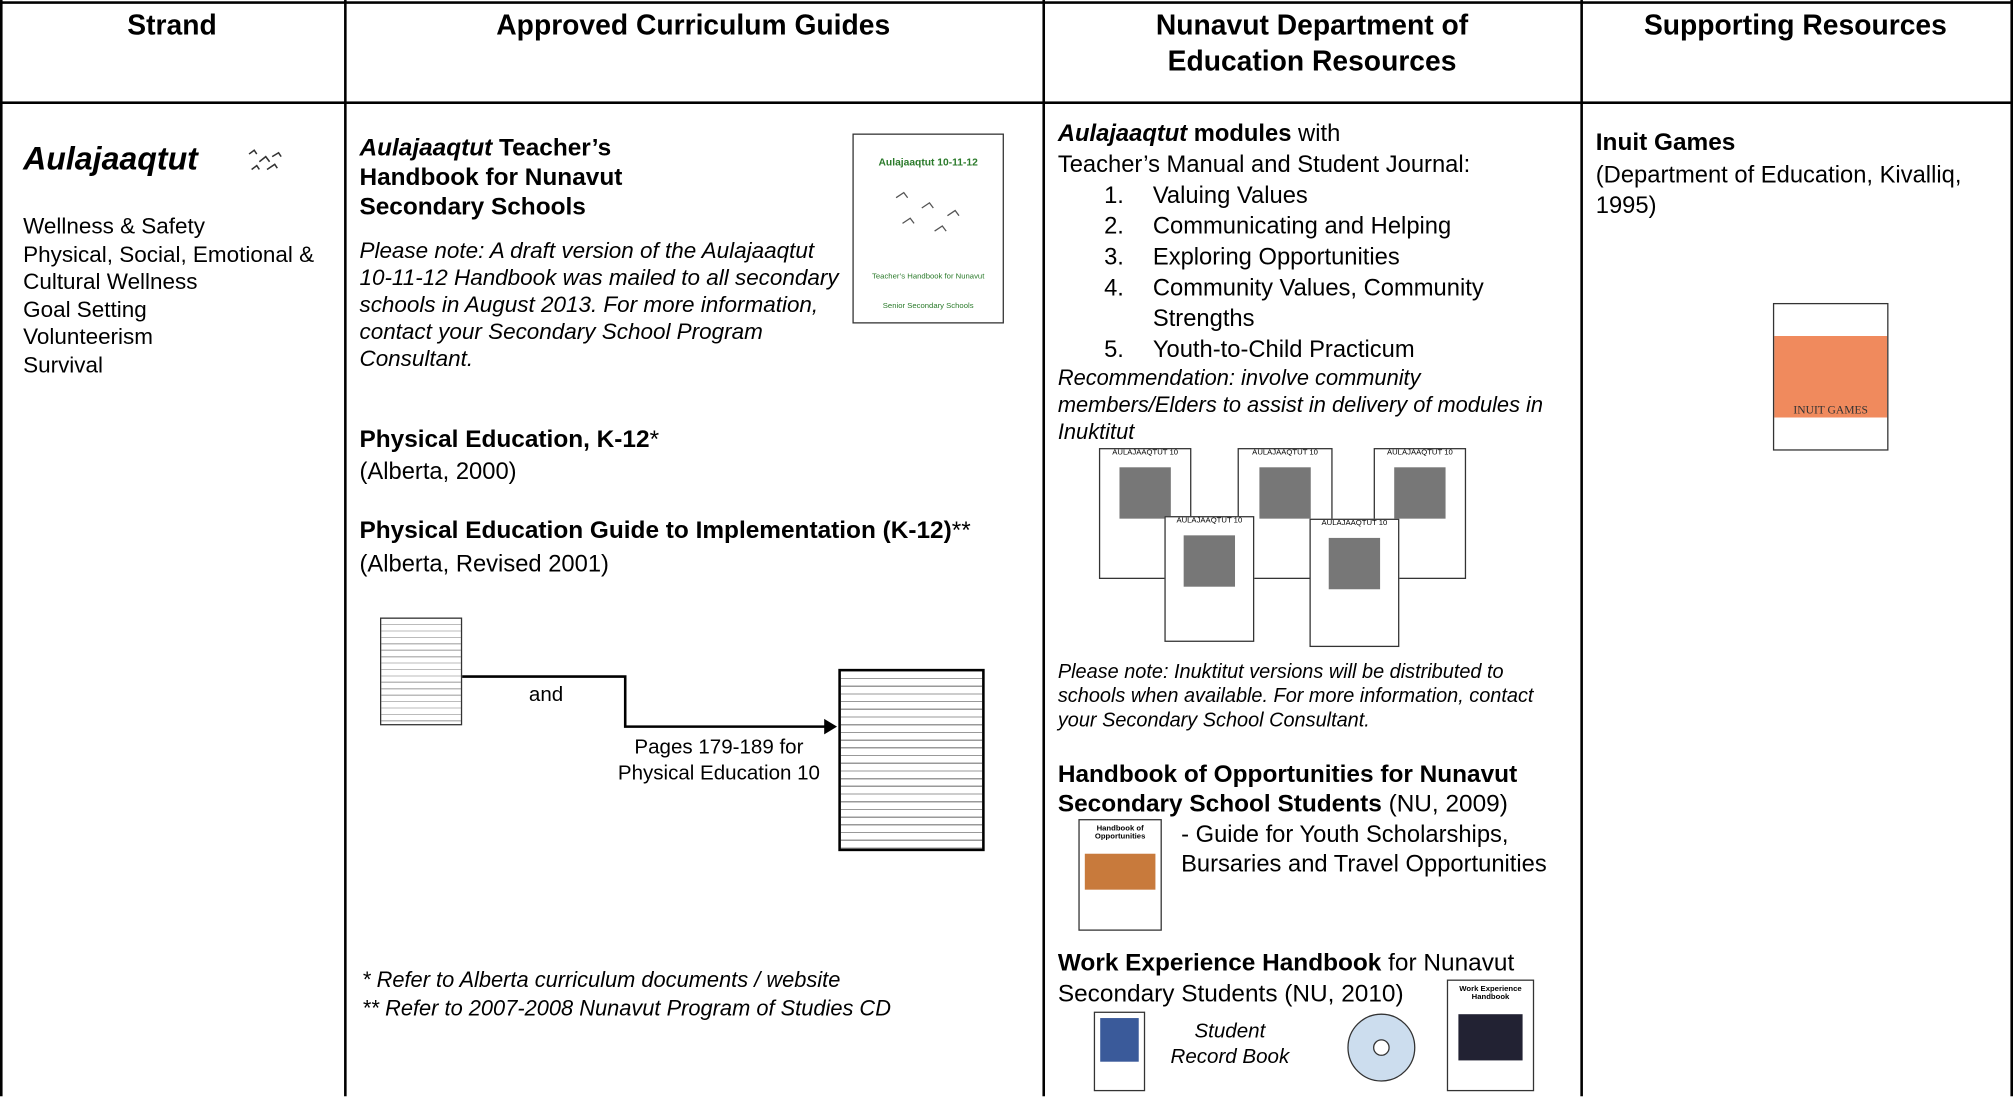  What do you see at coordinates (928, 162) in the screenshot?
I see `cover-title: Aulajaaqtut 10-11-12` at bounding box center [928, 162].